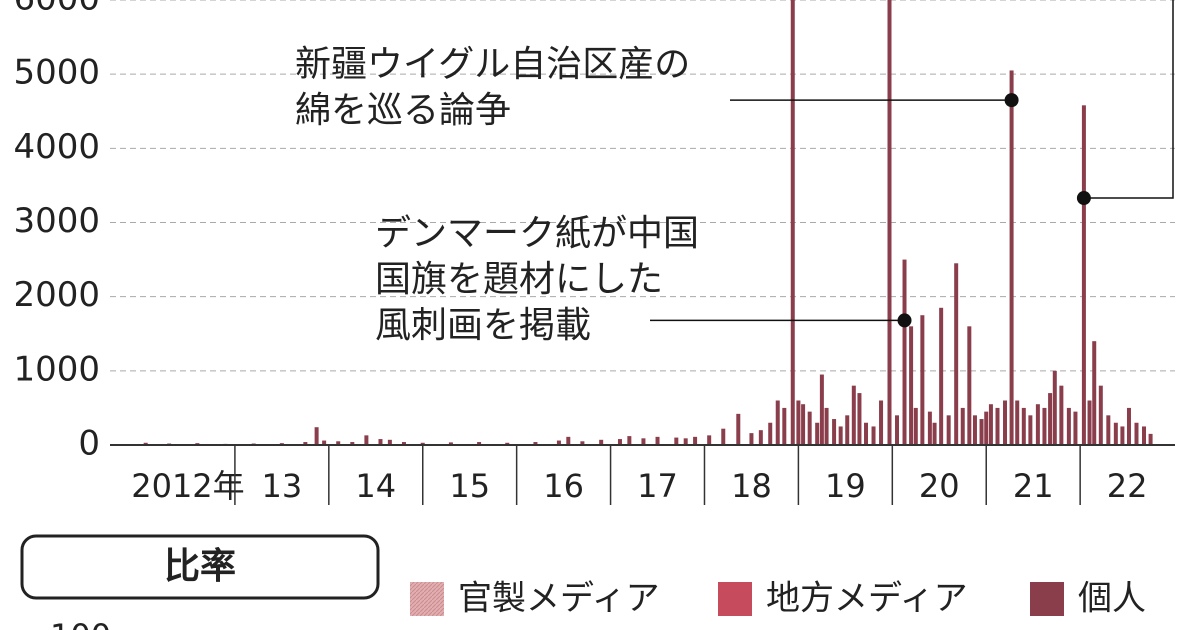  I want to click on annotation-text: 綿を巡る論争, so click(403, 110).